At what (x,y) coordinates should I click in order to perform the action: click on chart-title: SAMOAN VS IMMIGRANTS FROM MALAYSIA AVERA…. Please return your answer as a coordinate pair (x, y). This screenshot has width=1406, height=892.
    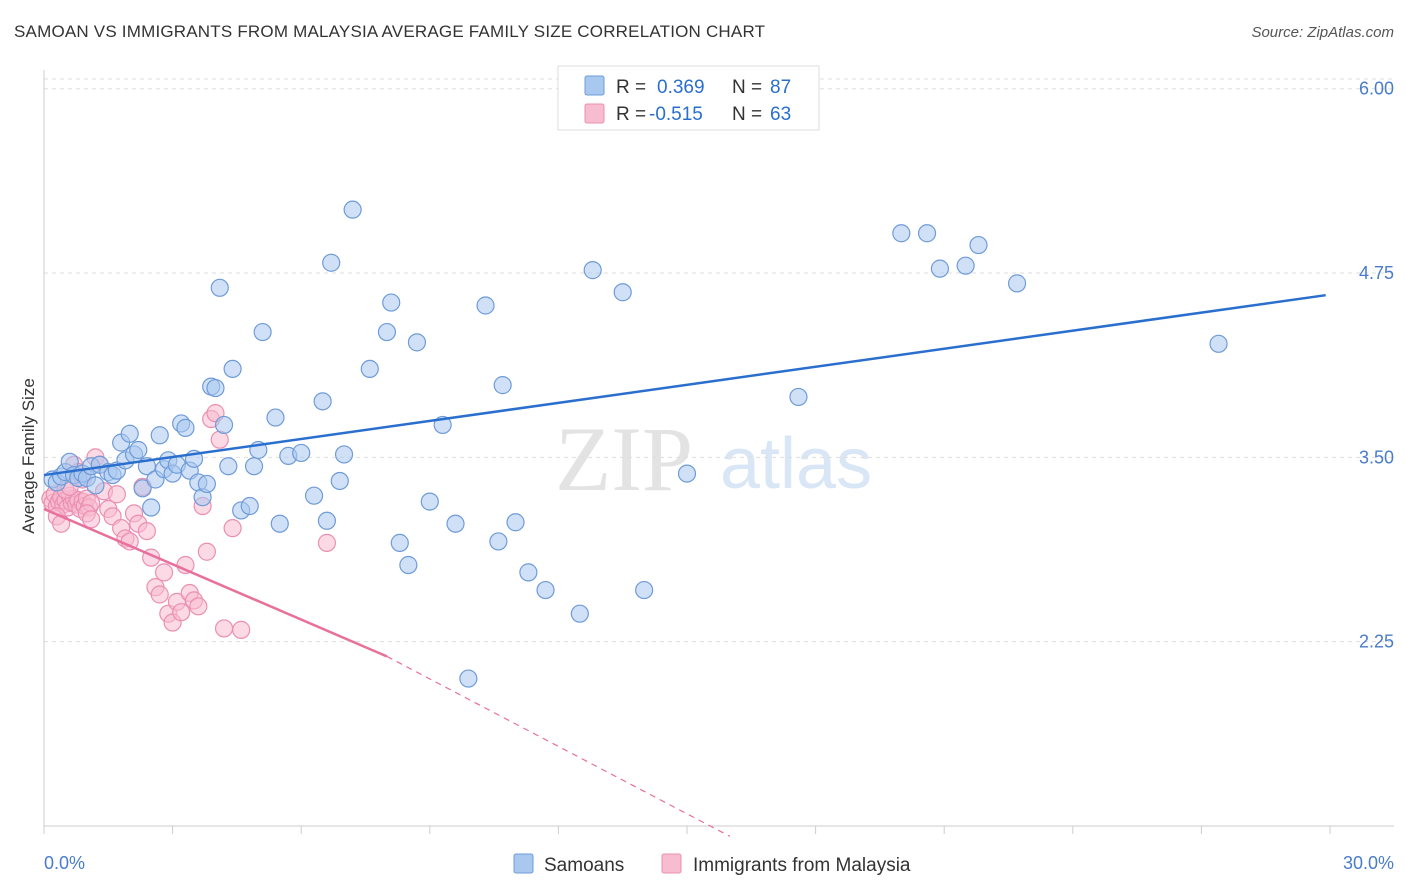
    Looking at the image, I should click on (390, 31).